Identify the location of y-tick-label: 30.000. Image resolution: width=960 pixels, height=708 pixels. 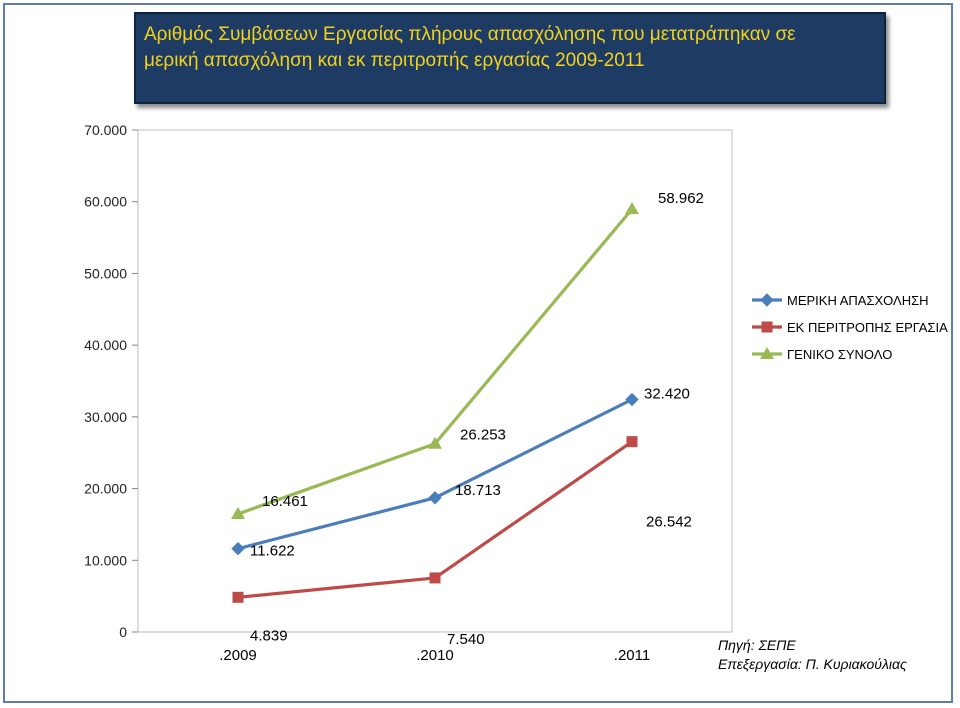
(105, 417).